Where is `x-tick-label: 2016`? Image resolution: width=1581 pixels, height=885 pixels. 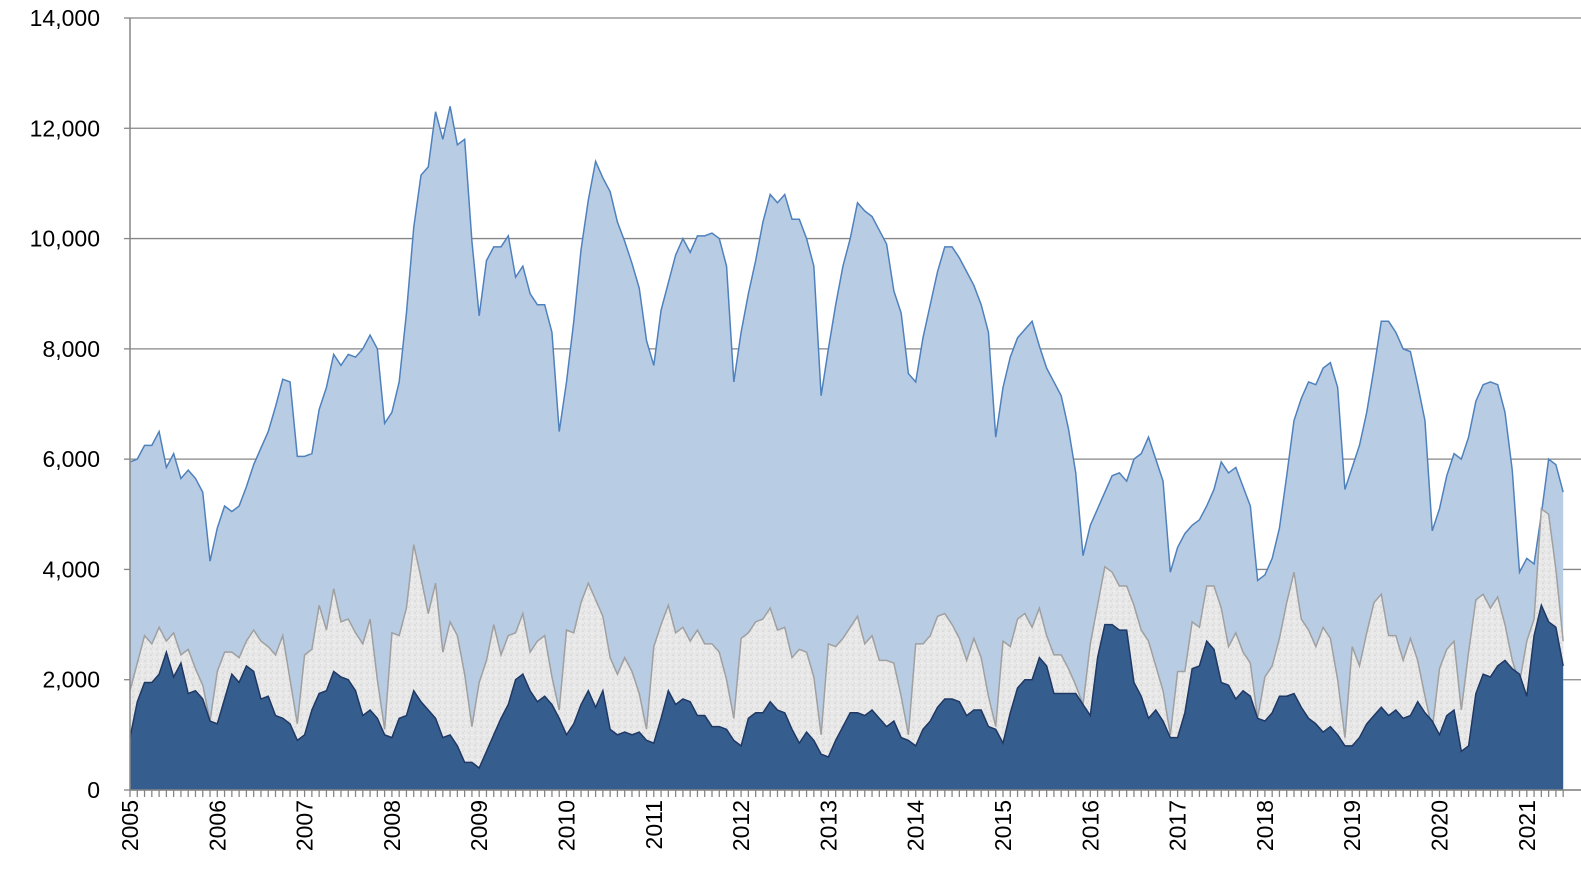 x-tick-label: 2016 is located at coordinates (1090, 825).